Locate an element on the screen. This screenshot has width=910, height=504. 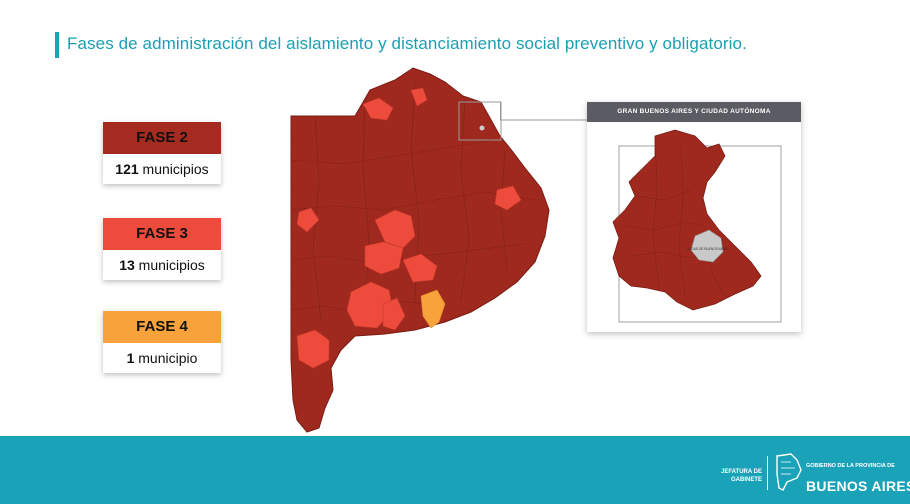
legend-fase-2-number: 121 is located at coordinates (127, 169).